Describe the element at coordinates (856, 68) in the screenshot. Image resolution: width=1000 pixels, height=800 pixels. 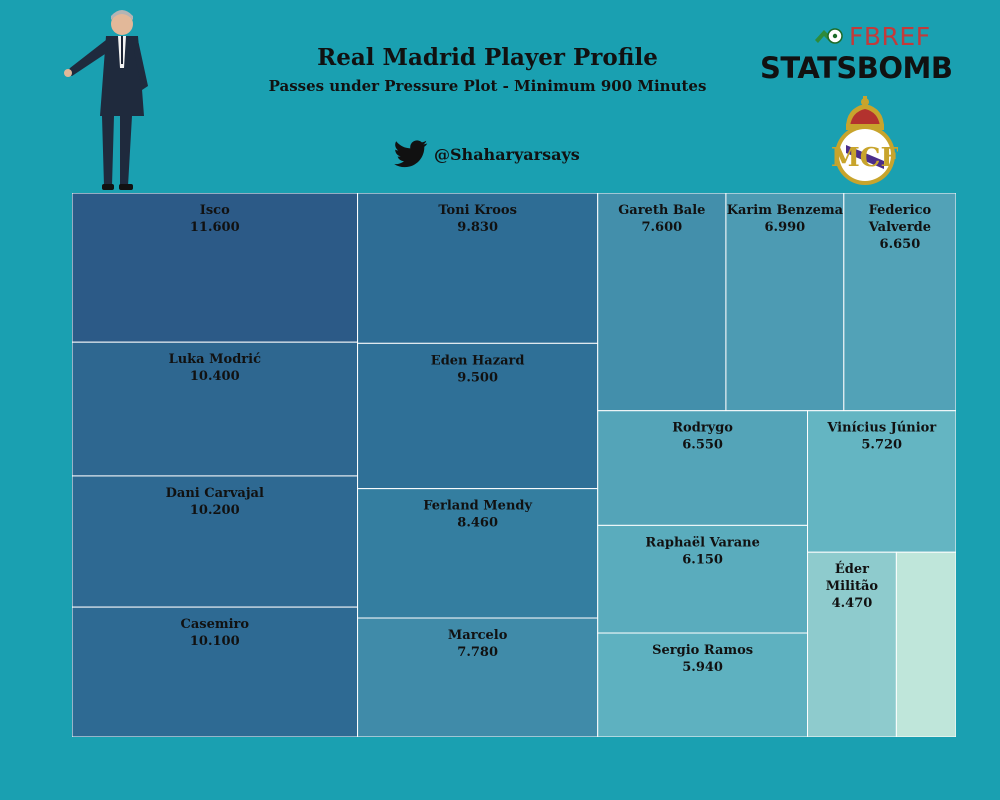
I see `statsbomb-logo: STATSBOMB` at that location.